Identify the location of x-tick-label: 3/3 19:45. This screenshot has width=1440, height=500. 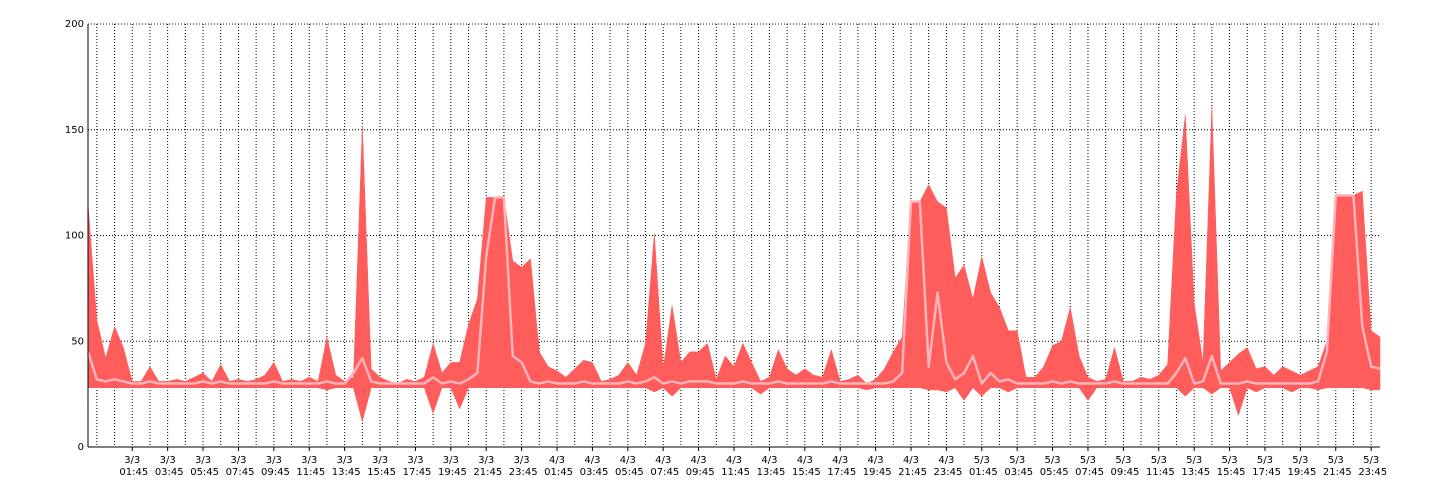
(451, 466).